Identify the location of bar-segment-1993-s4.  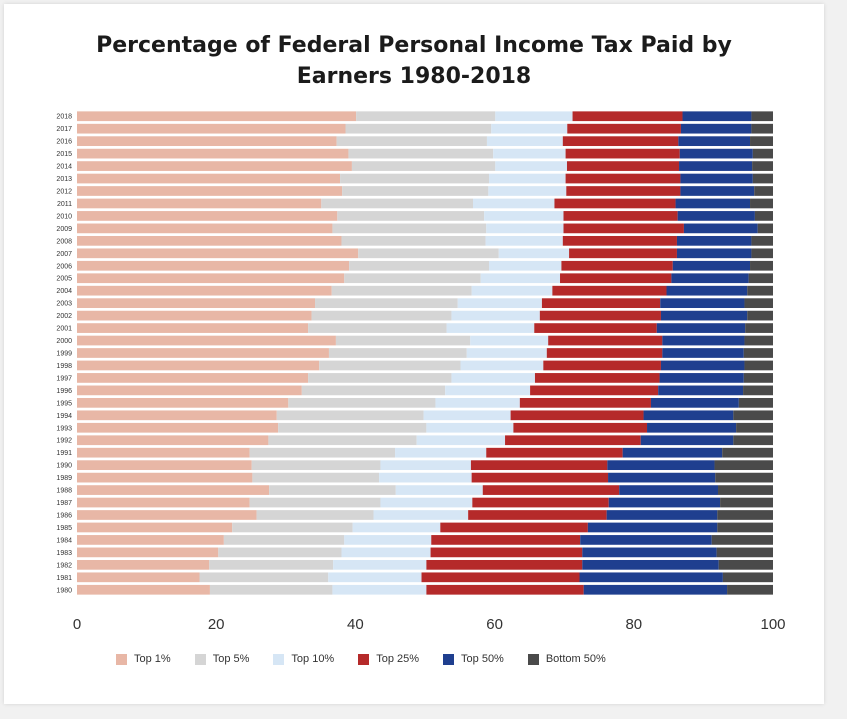
(692, 427).